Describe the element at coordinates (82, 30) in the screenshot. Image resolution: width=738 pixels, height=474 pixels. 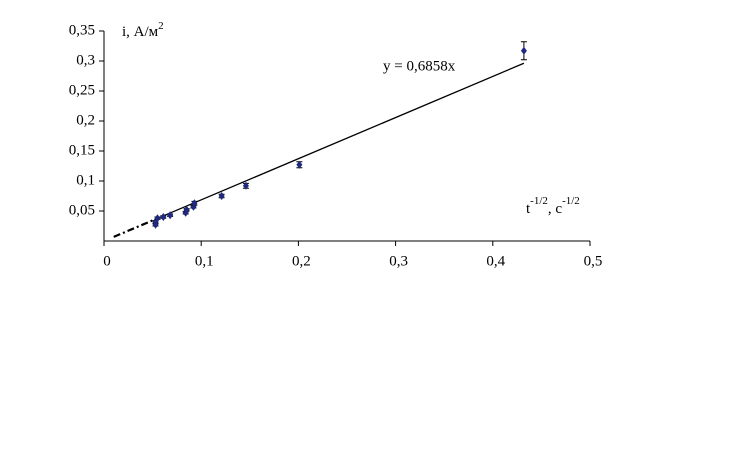
I see `y-tick-label: 0,35` at that location.